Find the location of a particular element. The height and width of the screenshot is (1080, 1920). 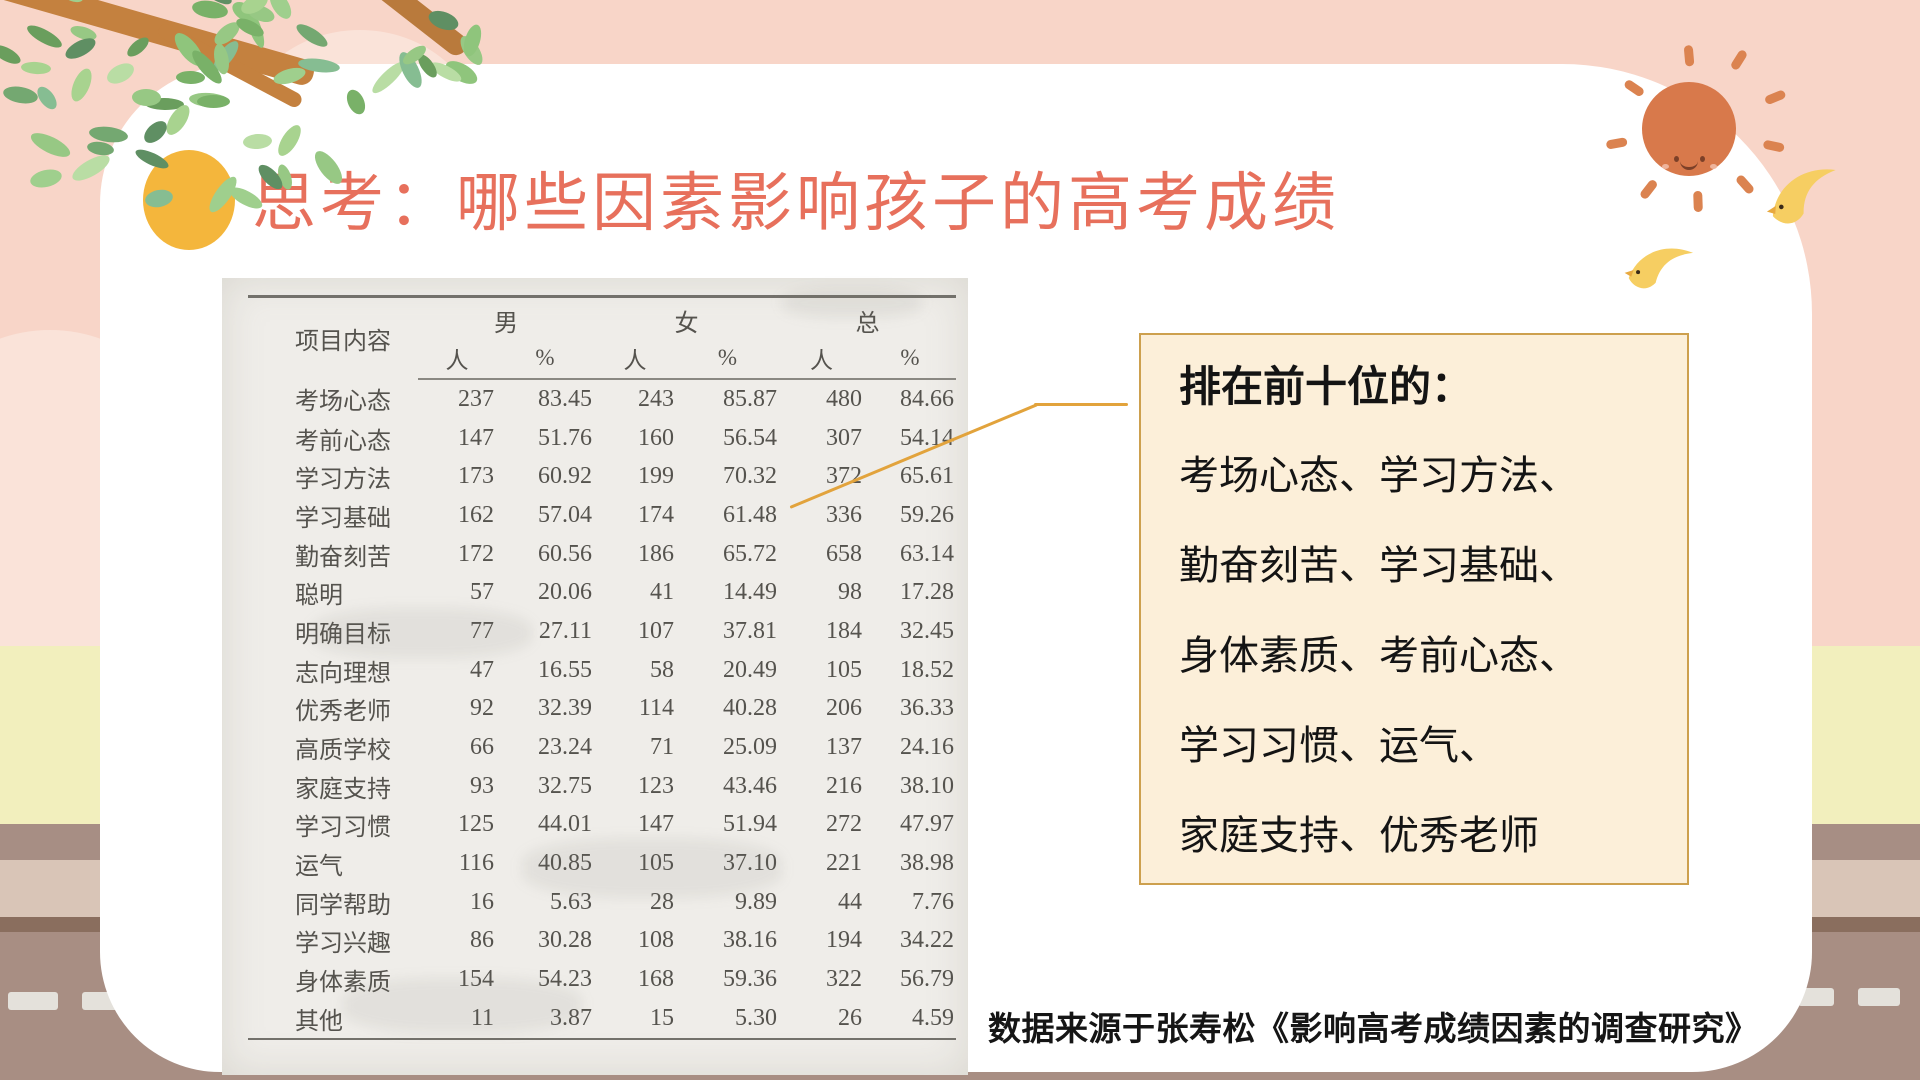

table-cell: 44 is located at coordinates (850, 901).